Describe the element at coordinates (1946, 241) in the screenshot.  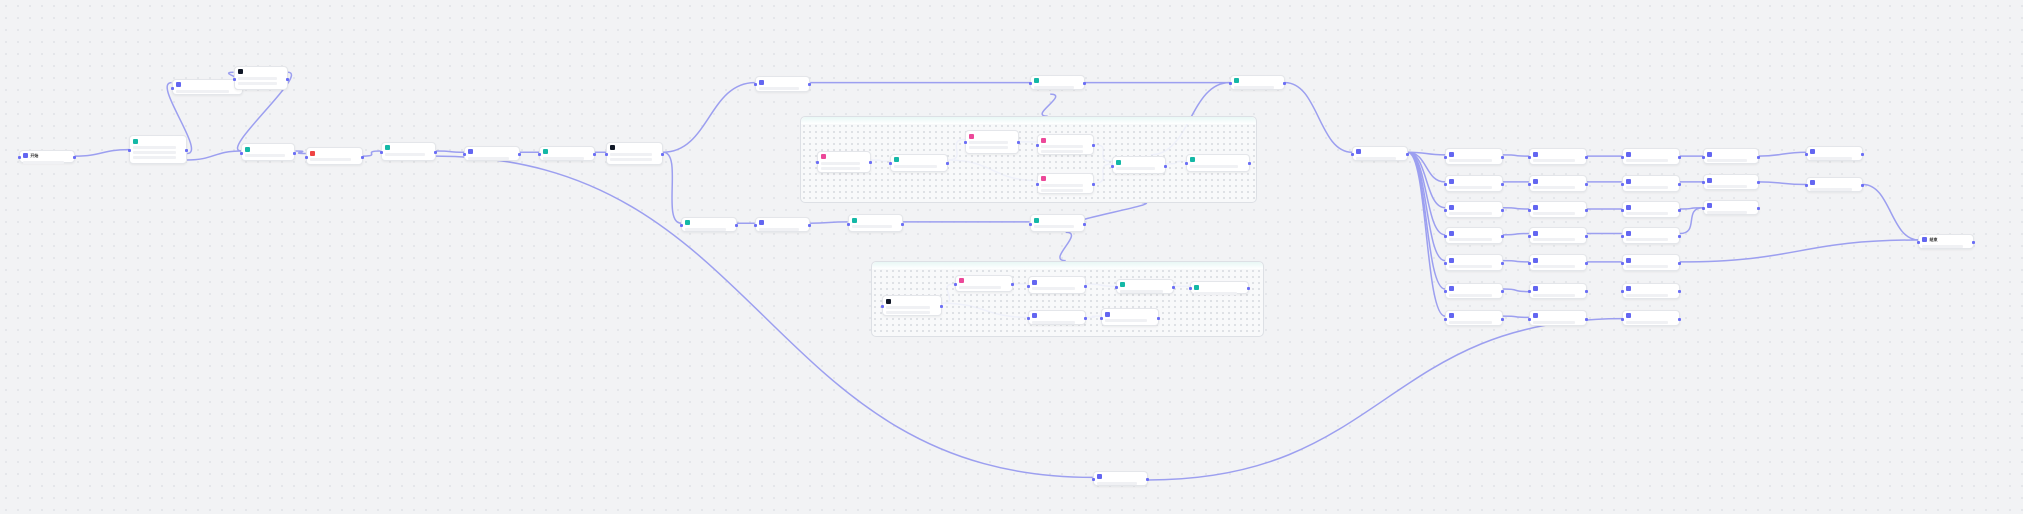
I see `workflow-node: 结束` at that location.